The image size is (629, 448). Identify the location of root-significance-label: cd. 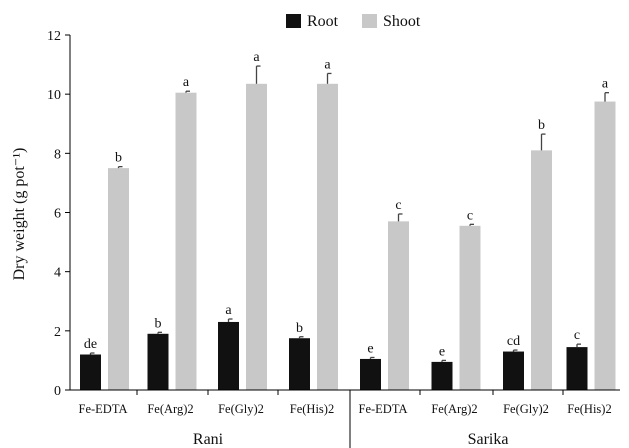
(513, 341).